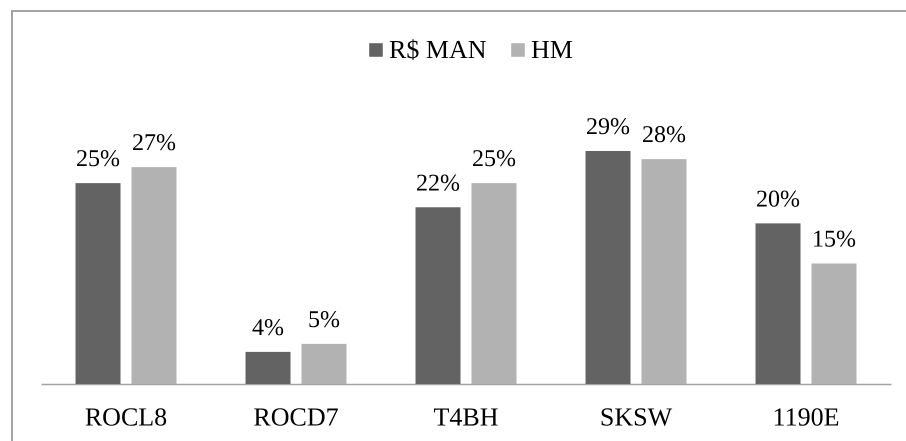 This screenshot has height=441, width=906. Describe the element at coordinates (296, 417) in the screenshot. I see `x-tick-label: ROCD7` at that location.